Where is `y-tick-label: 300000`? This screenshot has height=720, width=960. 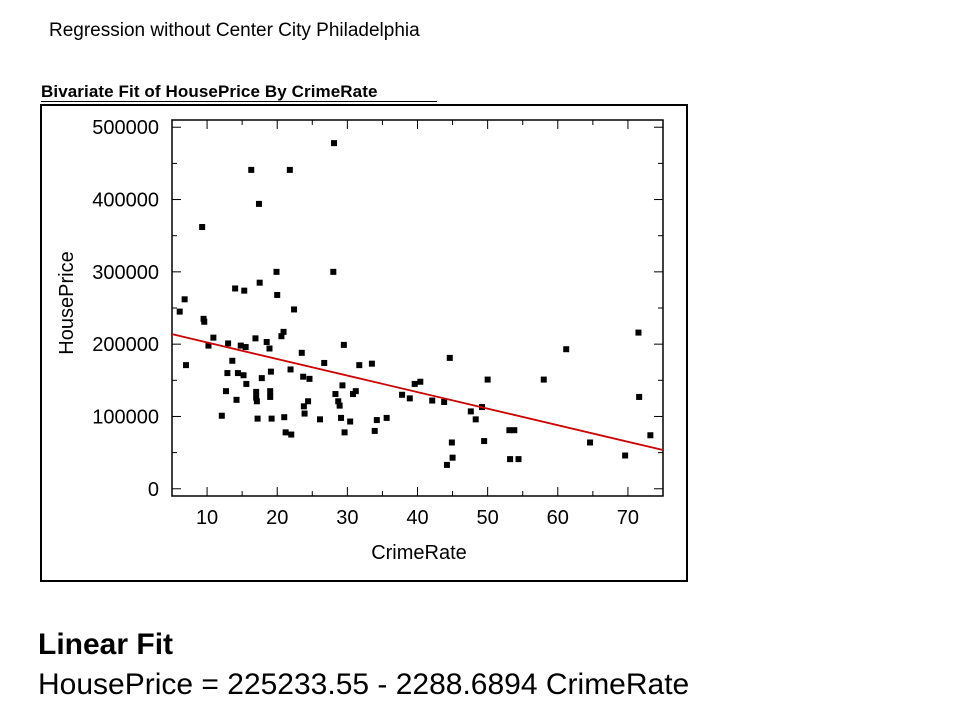
y-tick-label: 300000 is located at coordinates (125, 273).